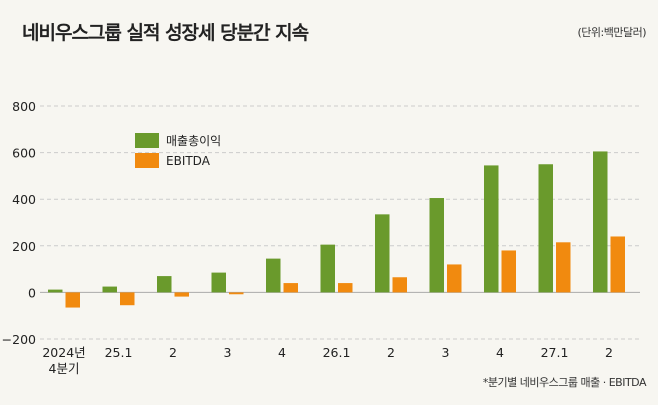  What do you see at coordinates (32, 292) in the screenshot?
I see `y-tick-label: 0` at bounding box center [32, 292].